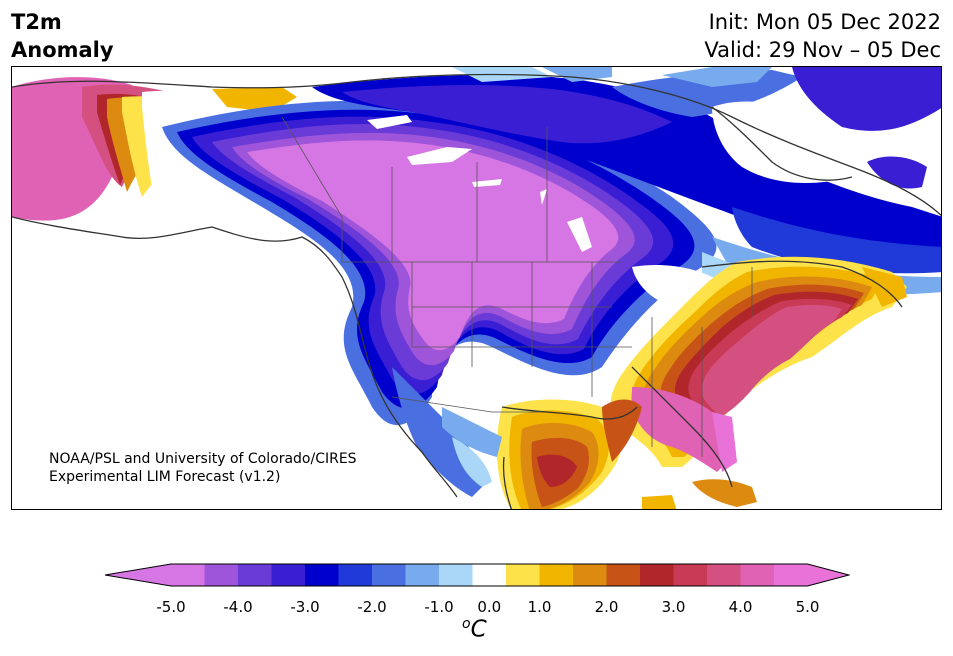 The height and width of the screenshot is (656, 953). What do you see at coordinates (138, 575) in the screenshot?
I see `colorbar-under-arrow` at bounding box center [138, 575].